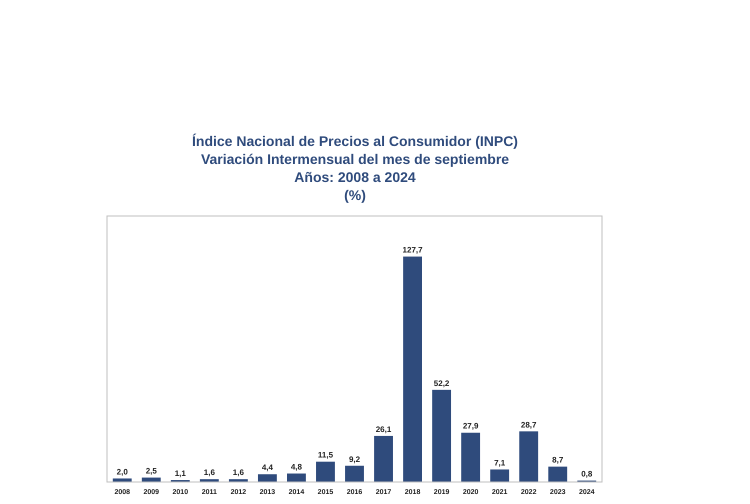 The width and height of the screenshot is (750, 504). Describe the element at coordinates (384, 429) in the screenshot. I see `data-label: 26,1` at that location.